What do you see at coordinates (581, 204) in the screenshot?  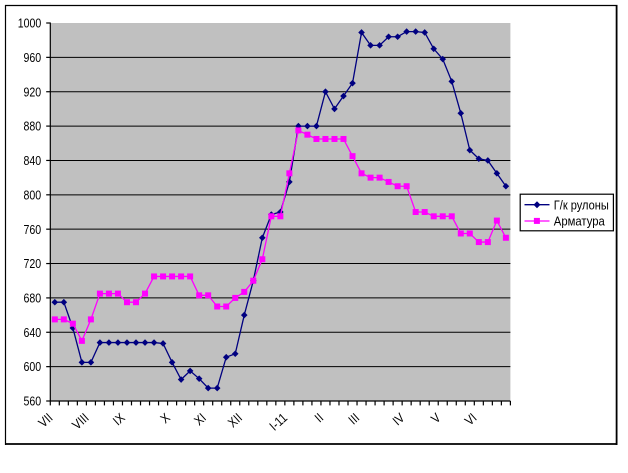 I see `svg-text: Г/к рулоны` at bounding box center [581, 204].